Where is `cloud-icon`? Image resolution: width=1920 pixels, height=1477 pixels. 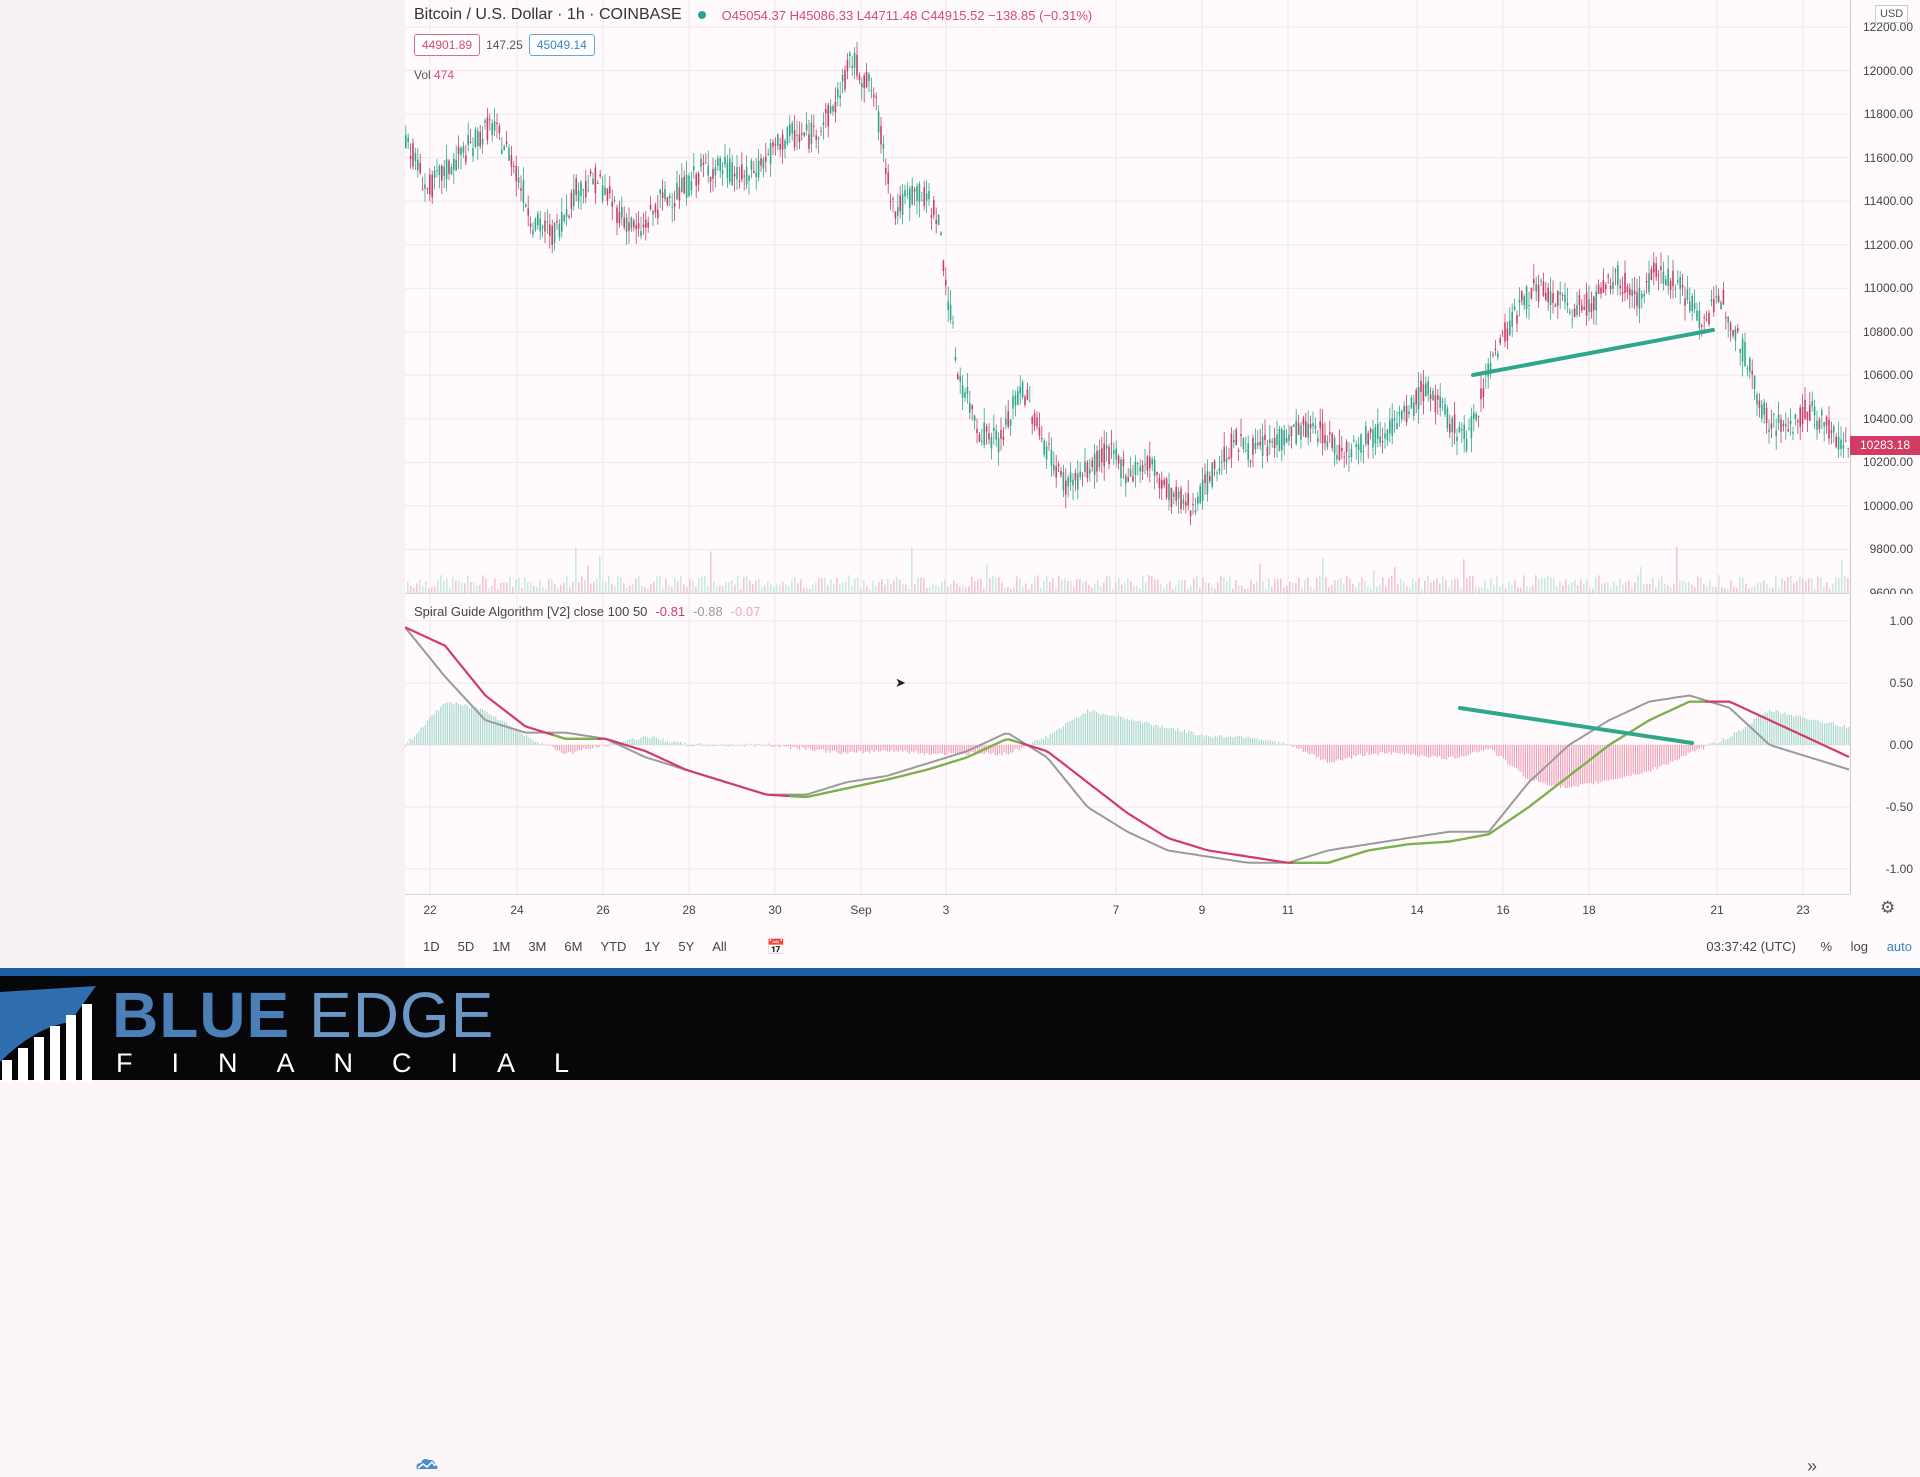 cloud-icon is located at coordinates (426, 1464).